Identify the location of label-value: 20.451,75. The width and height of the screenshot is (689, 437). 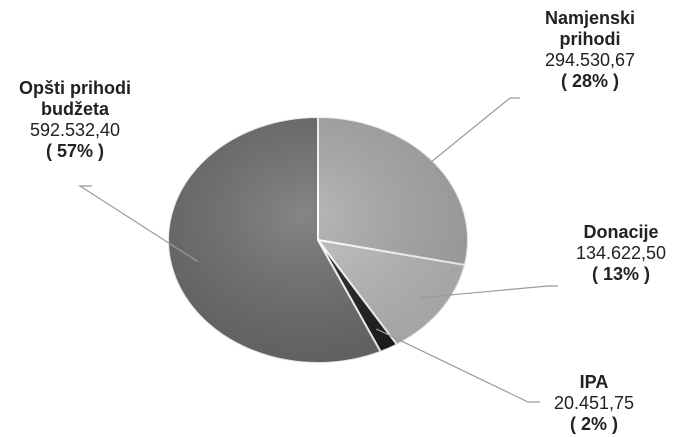
(594, 403).